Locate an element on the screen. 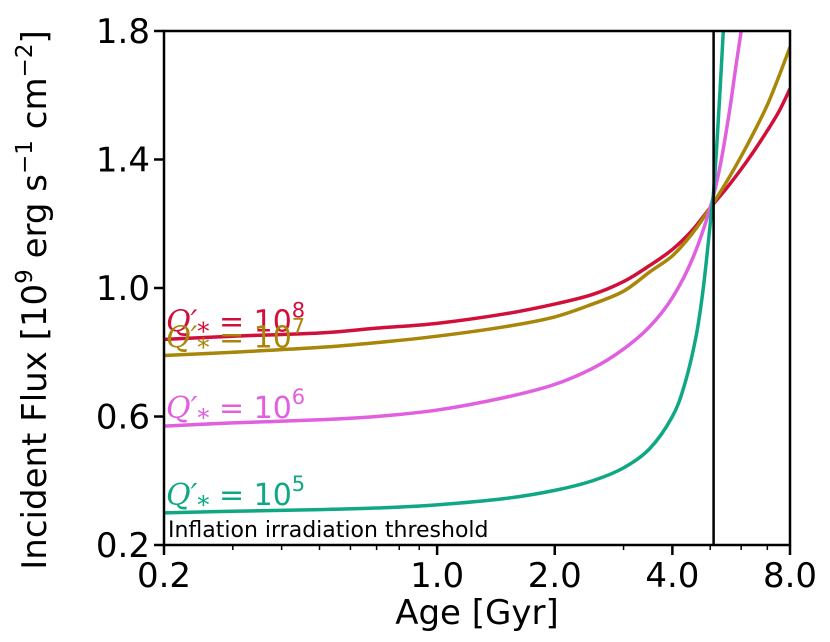 The height and width of the screenshot is (642, 830). x-tick-label: 1.0 is located at coordinates (437, 576).